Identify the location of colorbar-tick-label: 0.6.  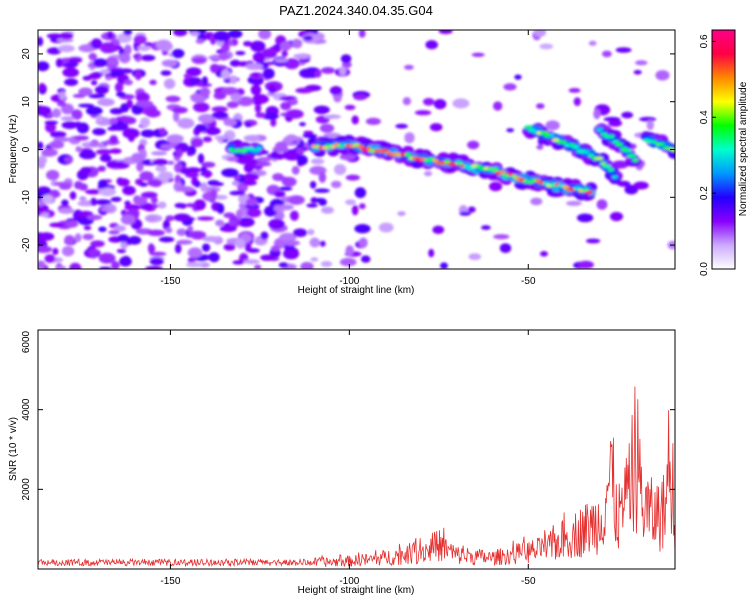
(704, 41).